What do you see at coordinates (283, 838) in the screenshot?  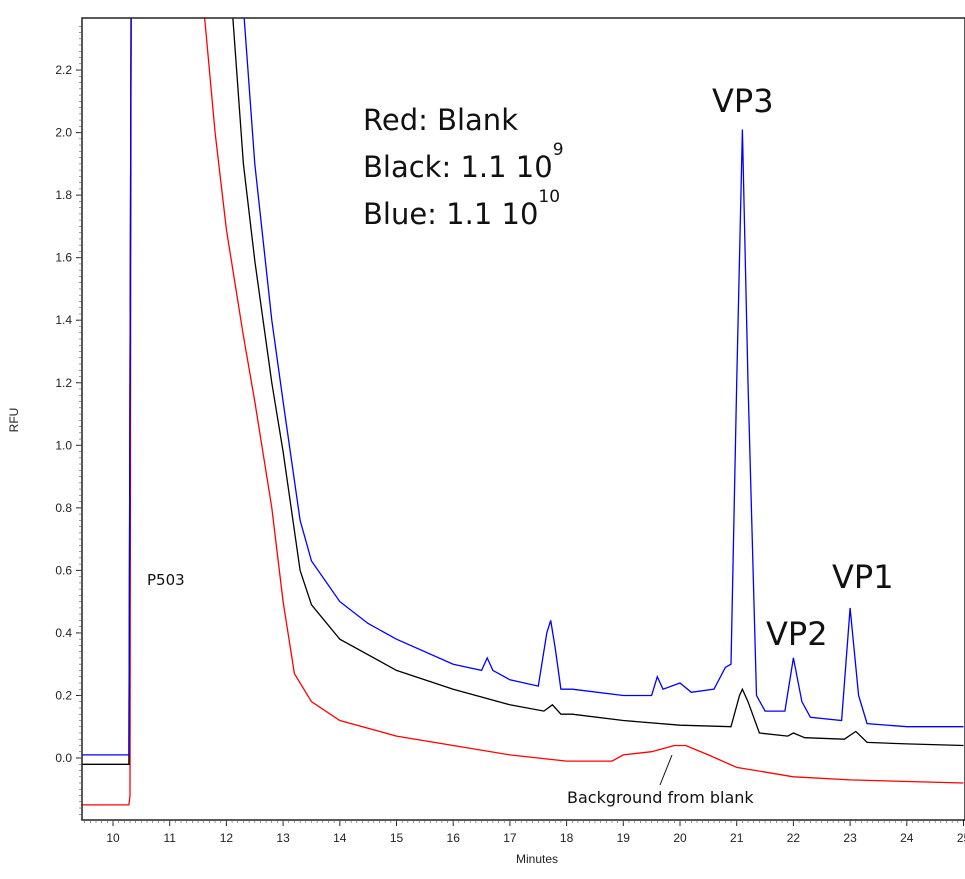 I see `x-tick-label: 13` at bounding box center [283, 838].